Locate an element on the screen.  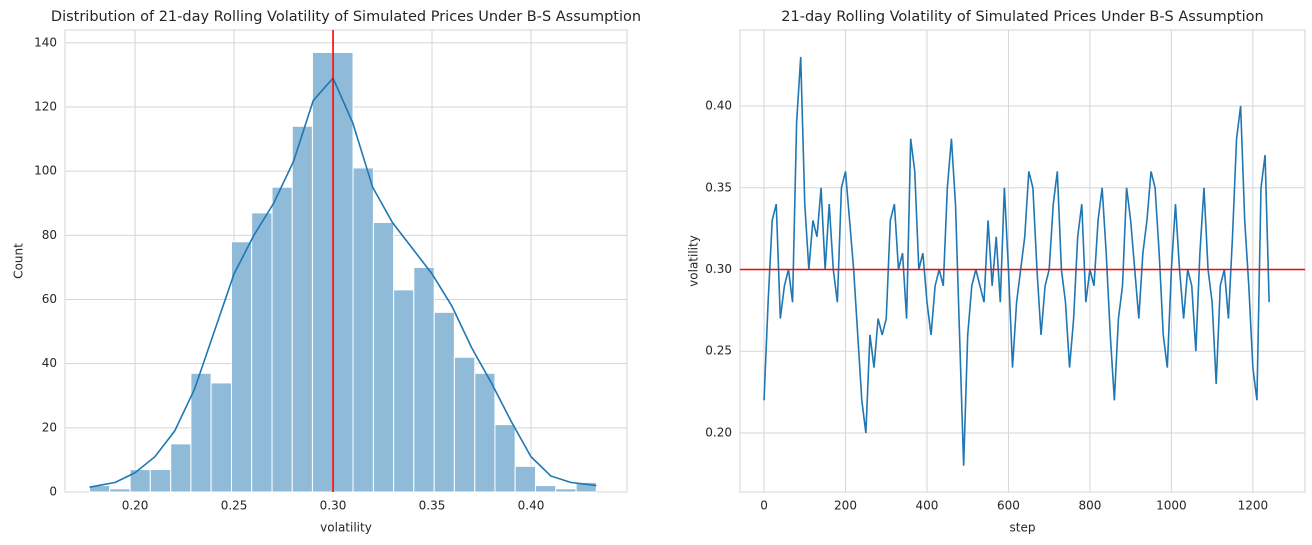
x-tick-label: 1000 is located at coordinates (1171, 506).